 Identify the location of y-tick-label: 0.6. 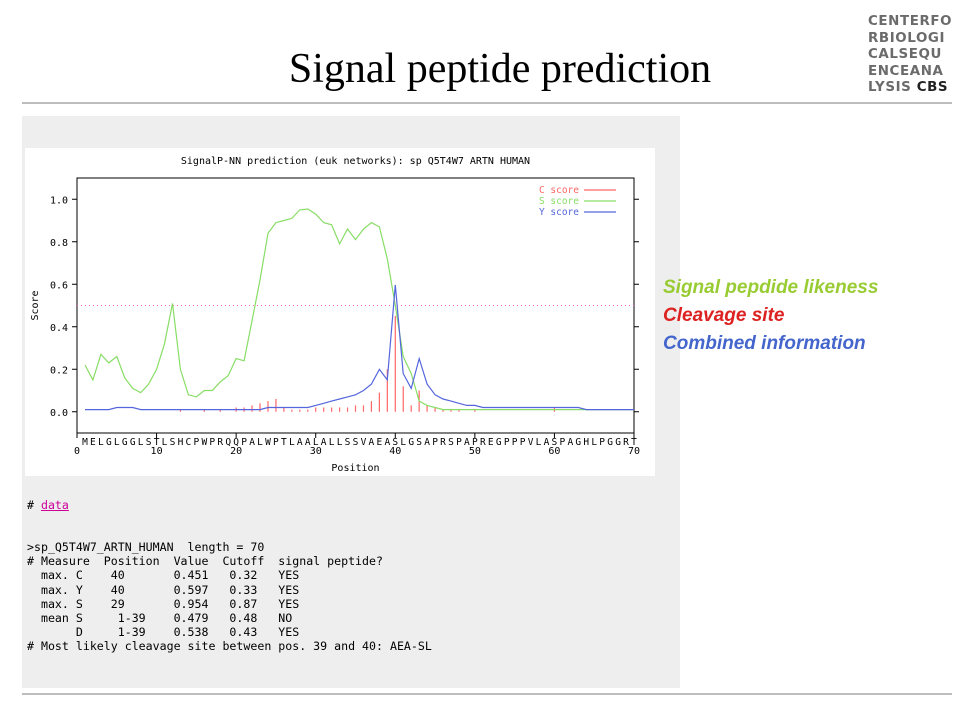
(59, 285).